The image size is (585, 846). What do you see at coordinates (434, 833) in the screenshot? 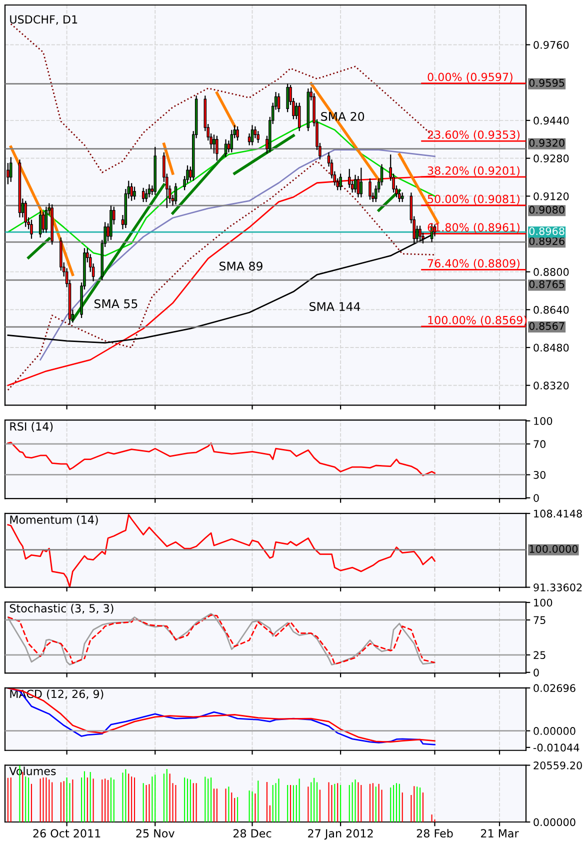
I see `x-tick-label: 28 Feb` at bounding box center [434, 833].